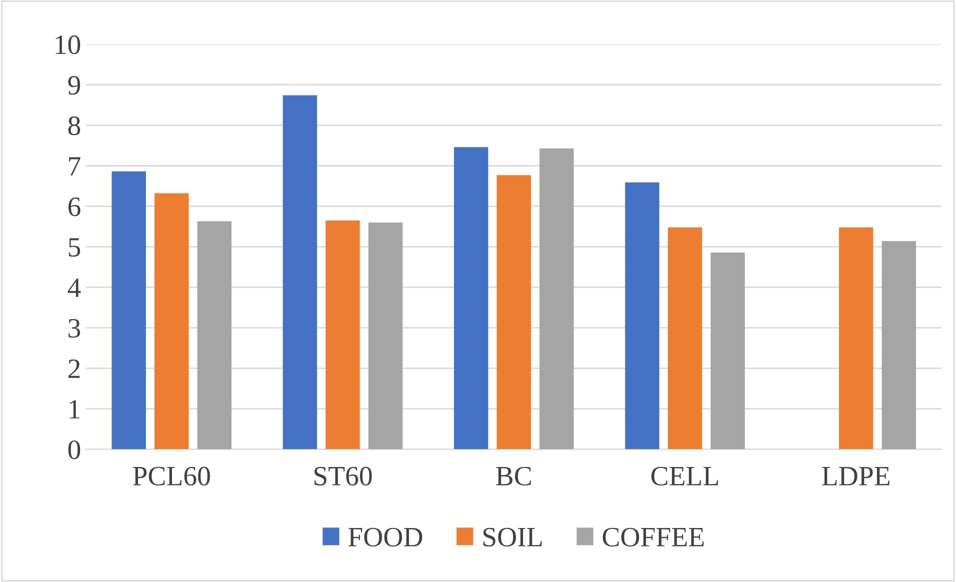 The width and height of the screenshot is (956, 582). What do you see at coordinates (74, 287) in the screenshot?
I see `y-tick-label: 4` at bounding box center [74, 287].